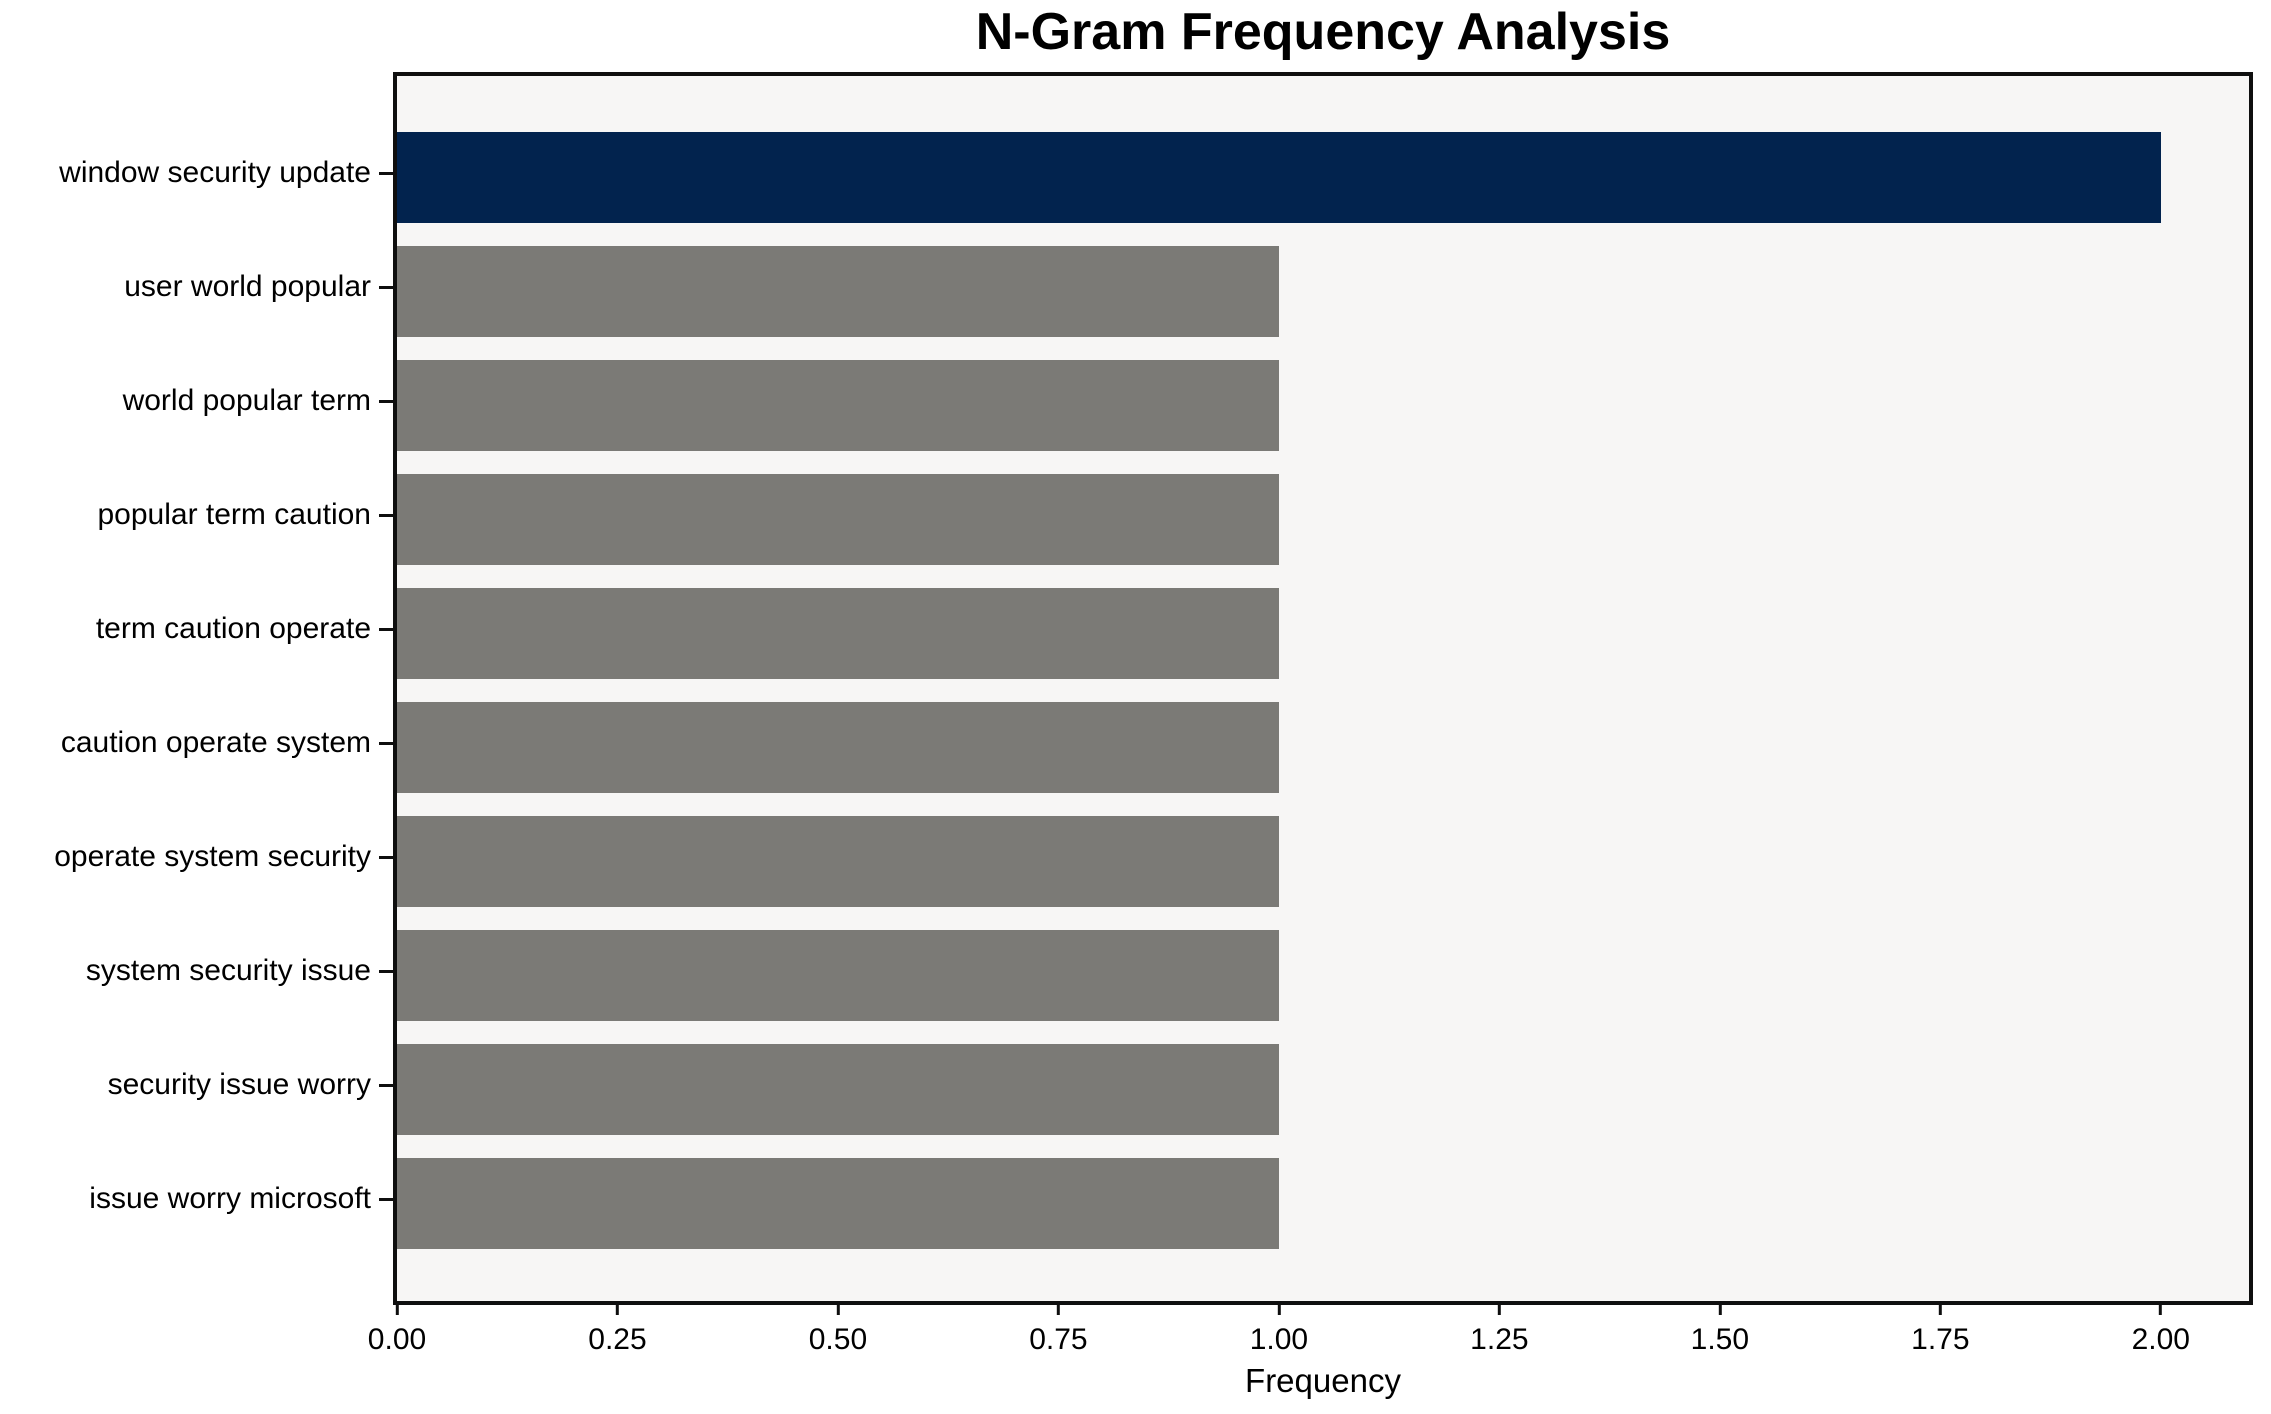 Image resolution: width=2271 pixels, height=1414 pixels. I want to click on x-tick: 0.00, so click(397, 1331).